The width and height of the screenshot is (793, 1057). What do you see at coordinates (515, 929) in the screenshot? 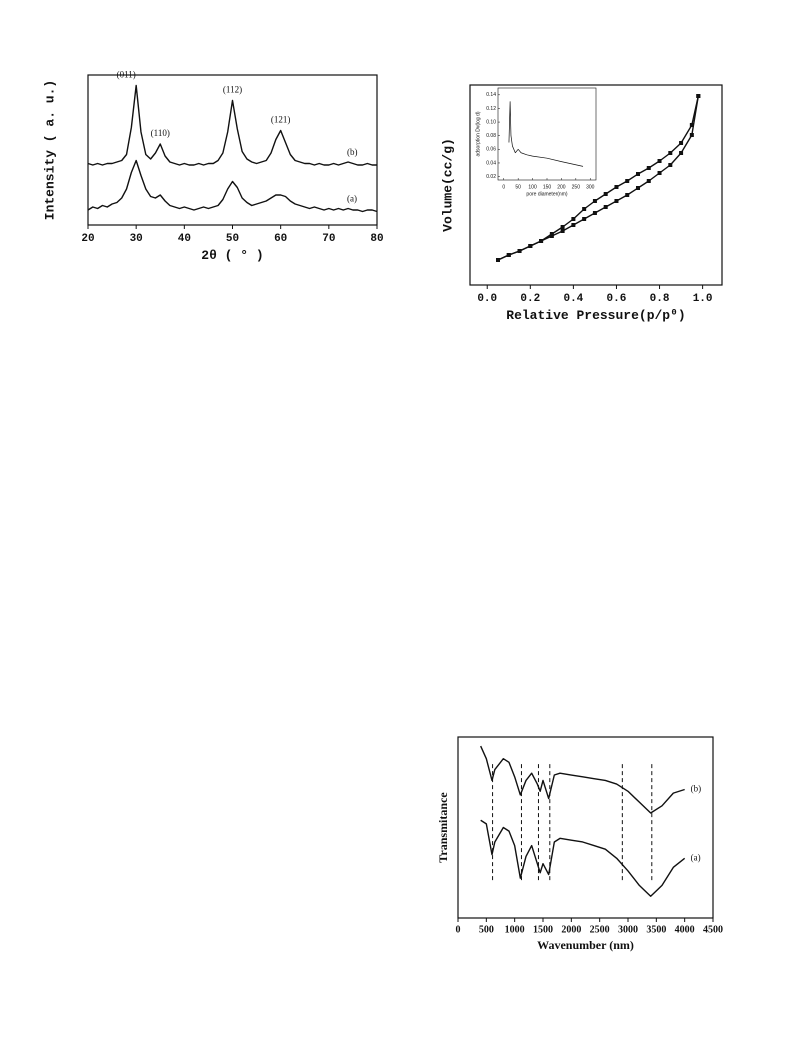
I see `x-tick-label: 1000` at bounding box center [515, 929].